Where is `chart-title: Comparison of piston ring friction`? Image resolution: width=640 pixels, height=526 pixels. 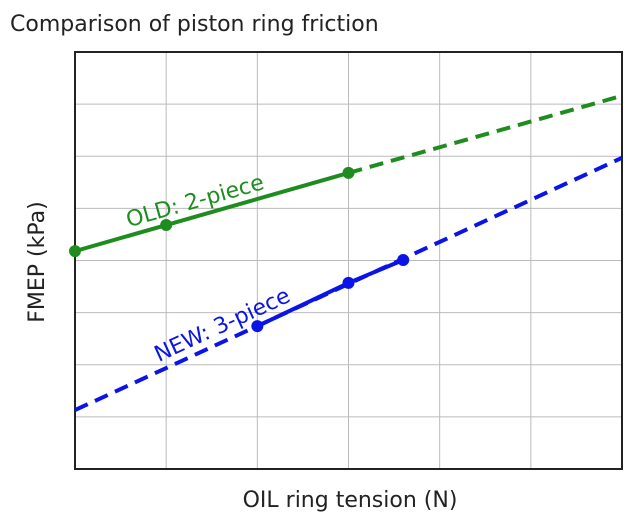 chart-title: Comparison of piston ring friction is located at coordinates (194, 24).